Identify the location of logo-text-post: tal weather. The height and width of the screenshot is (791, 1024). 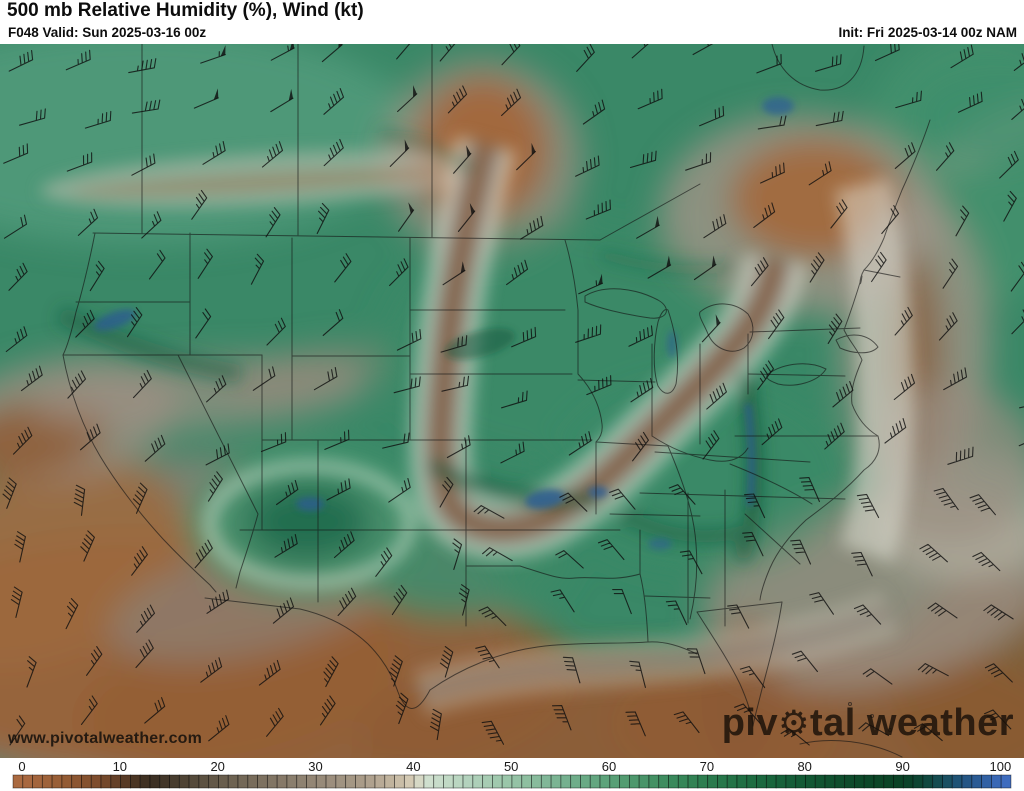
(911, 723).